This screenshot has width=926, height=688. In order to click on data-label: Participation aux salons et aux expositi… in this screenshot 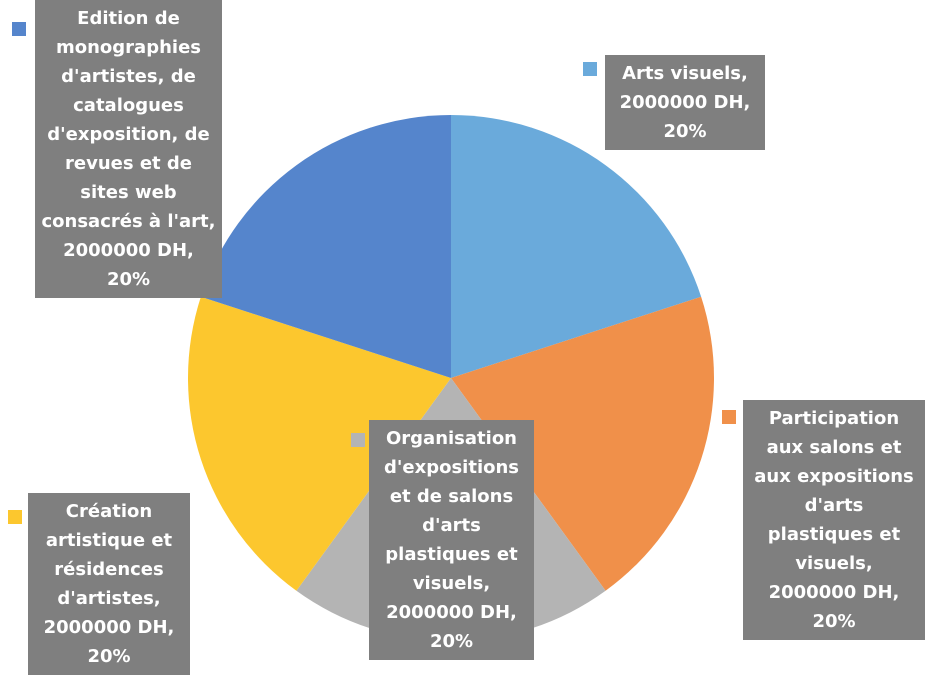, I will do `click(834, 520)`.